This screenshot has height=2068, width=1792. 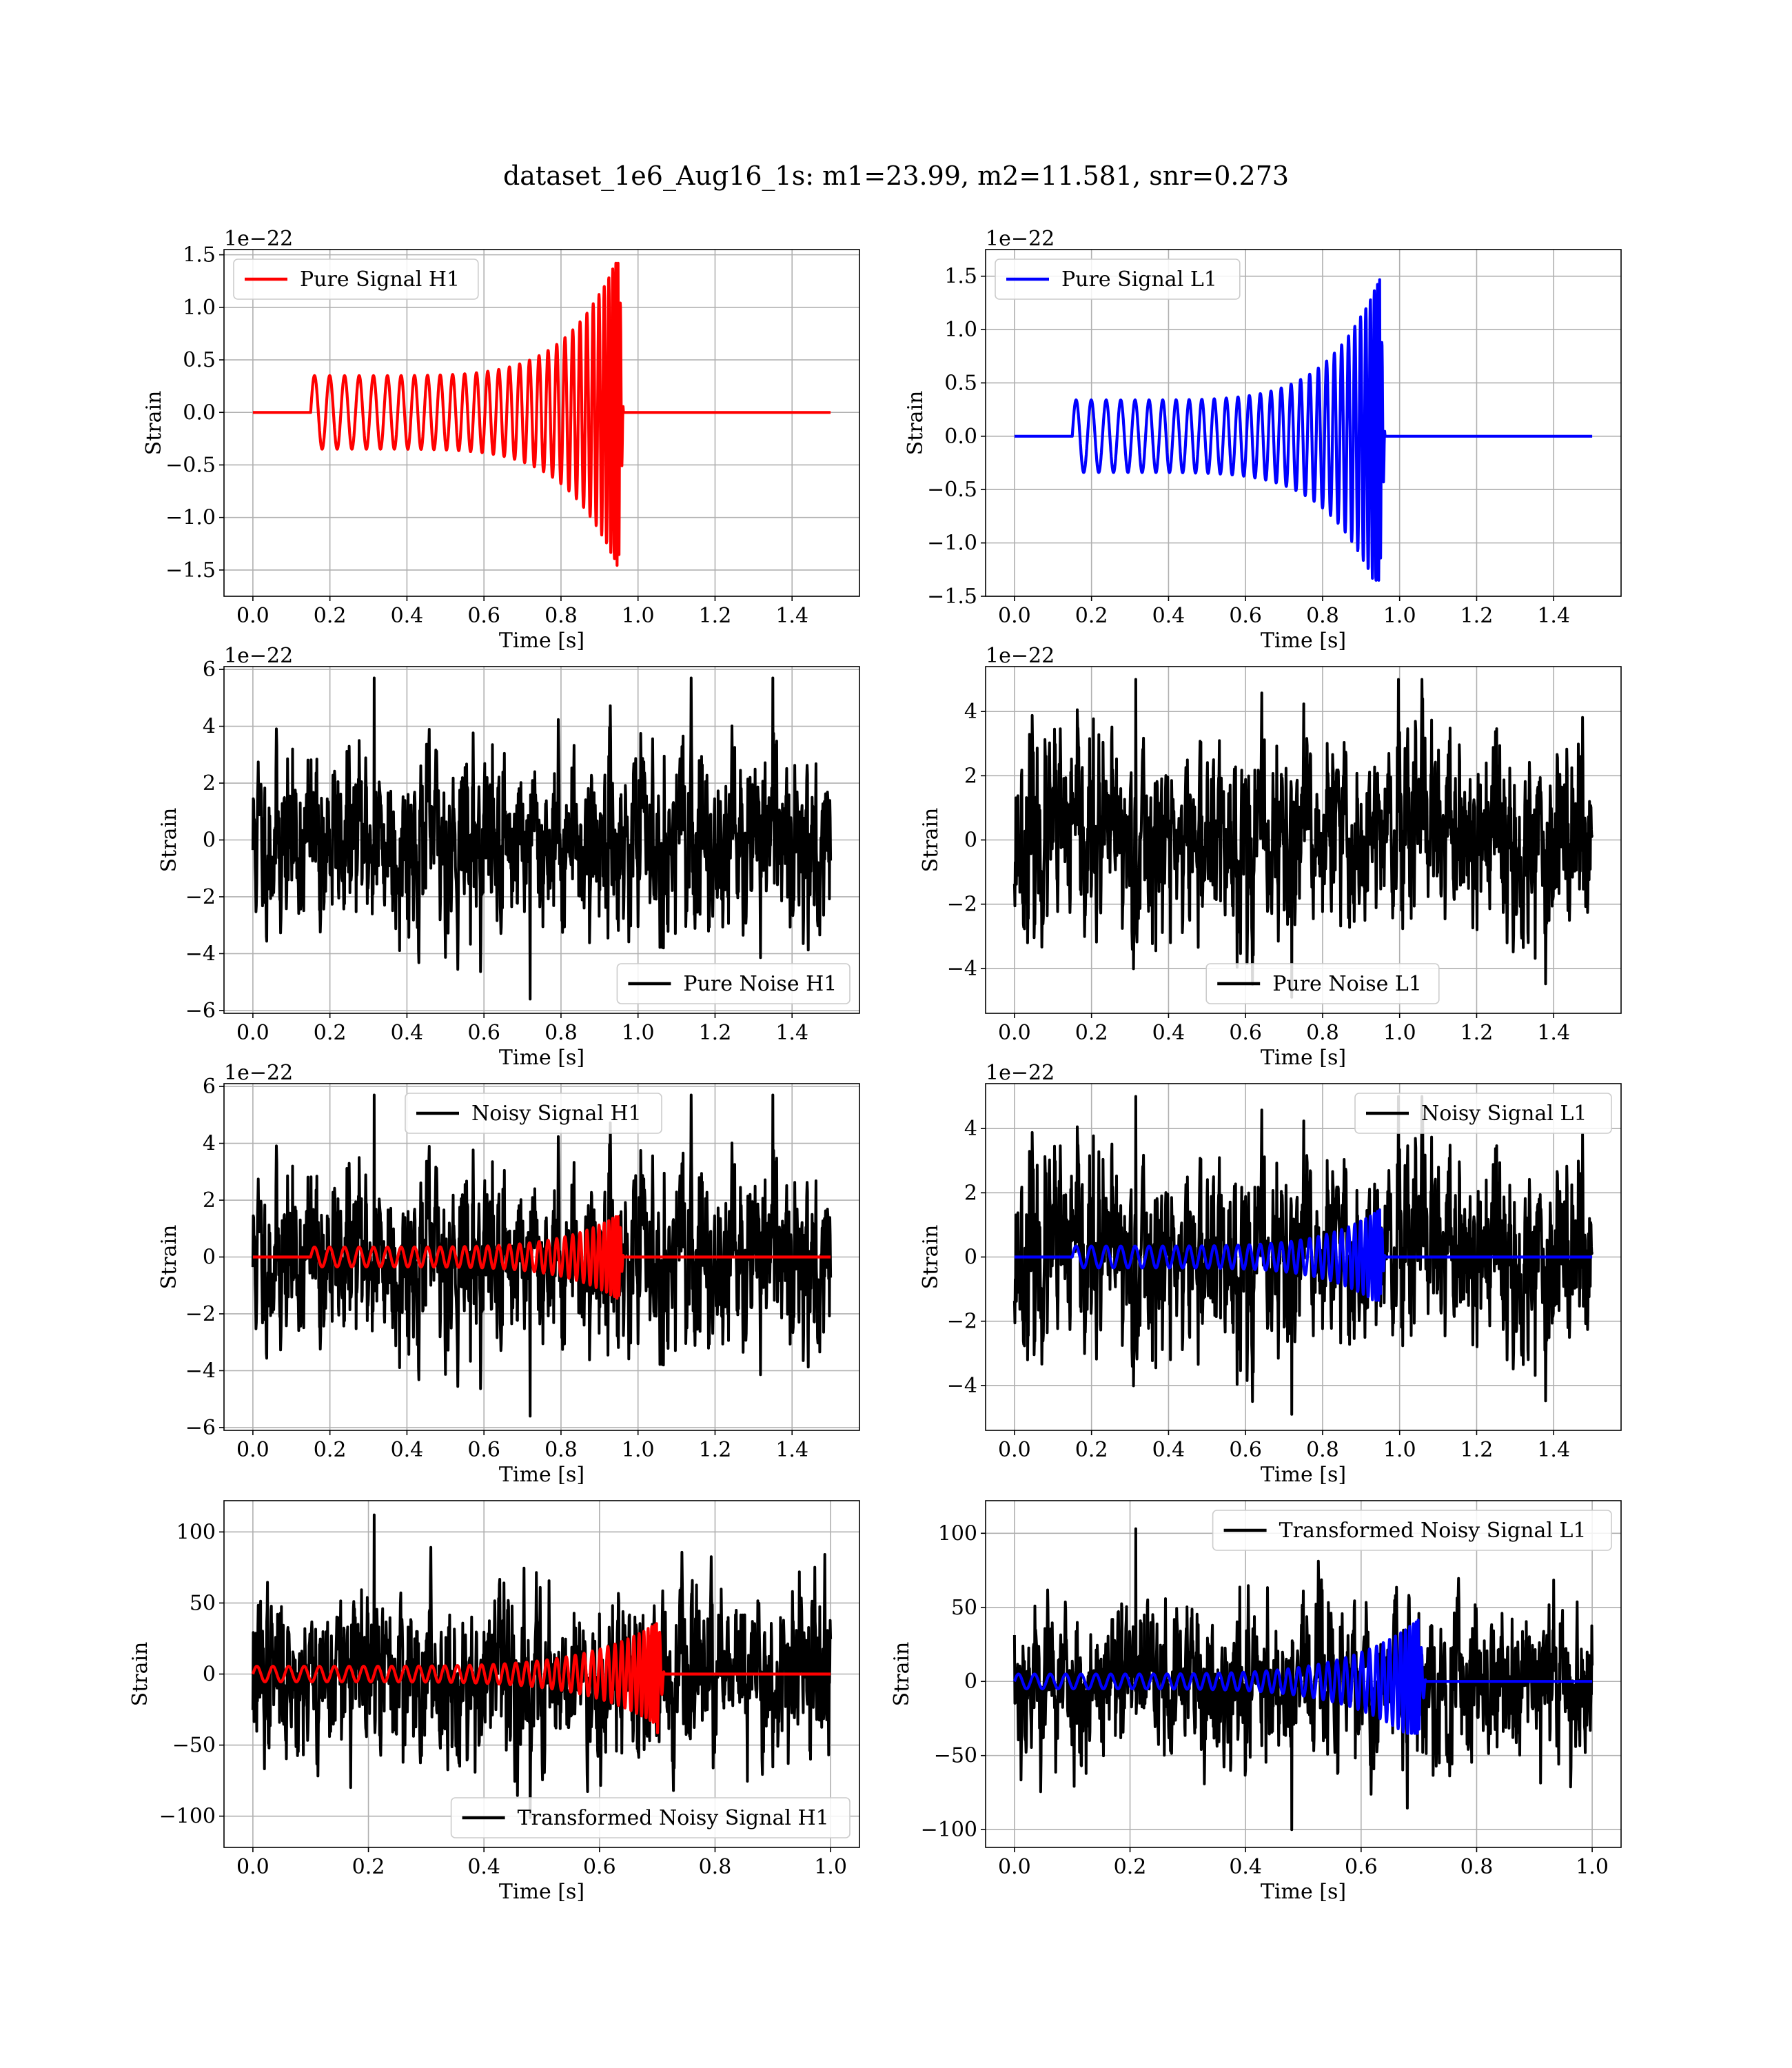 What do you see at coordinates (952, 543) in the screenshot?
I see `y-tick-label: −1.0` at bounding box center [952, 543].